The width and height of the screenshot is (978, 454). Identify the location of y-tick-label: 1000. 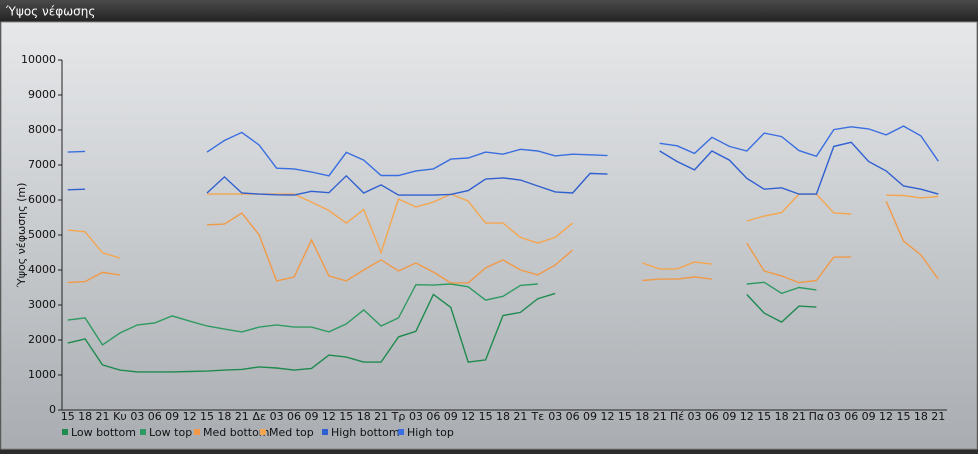
(42, 374).